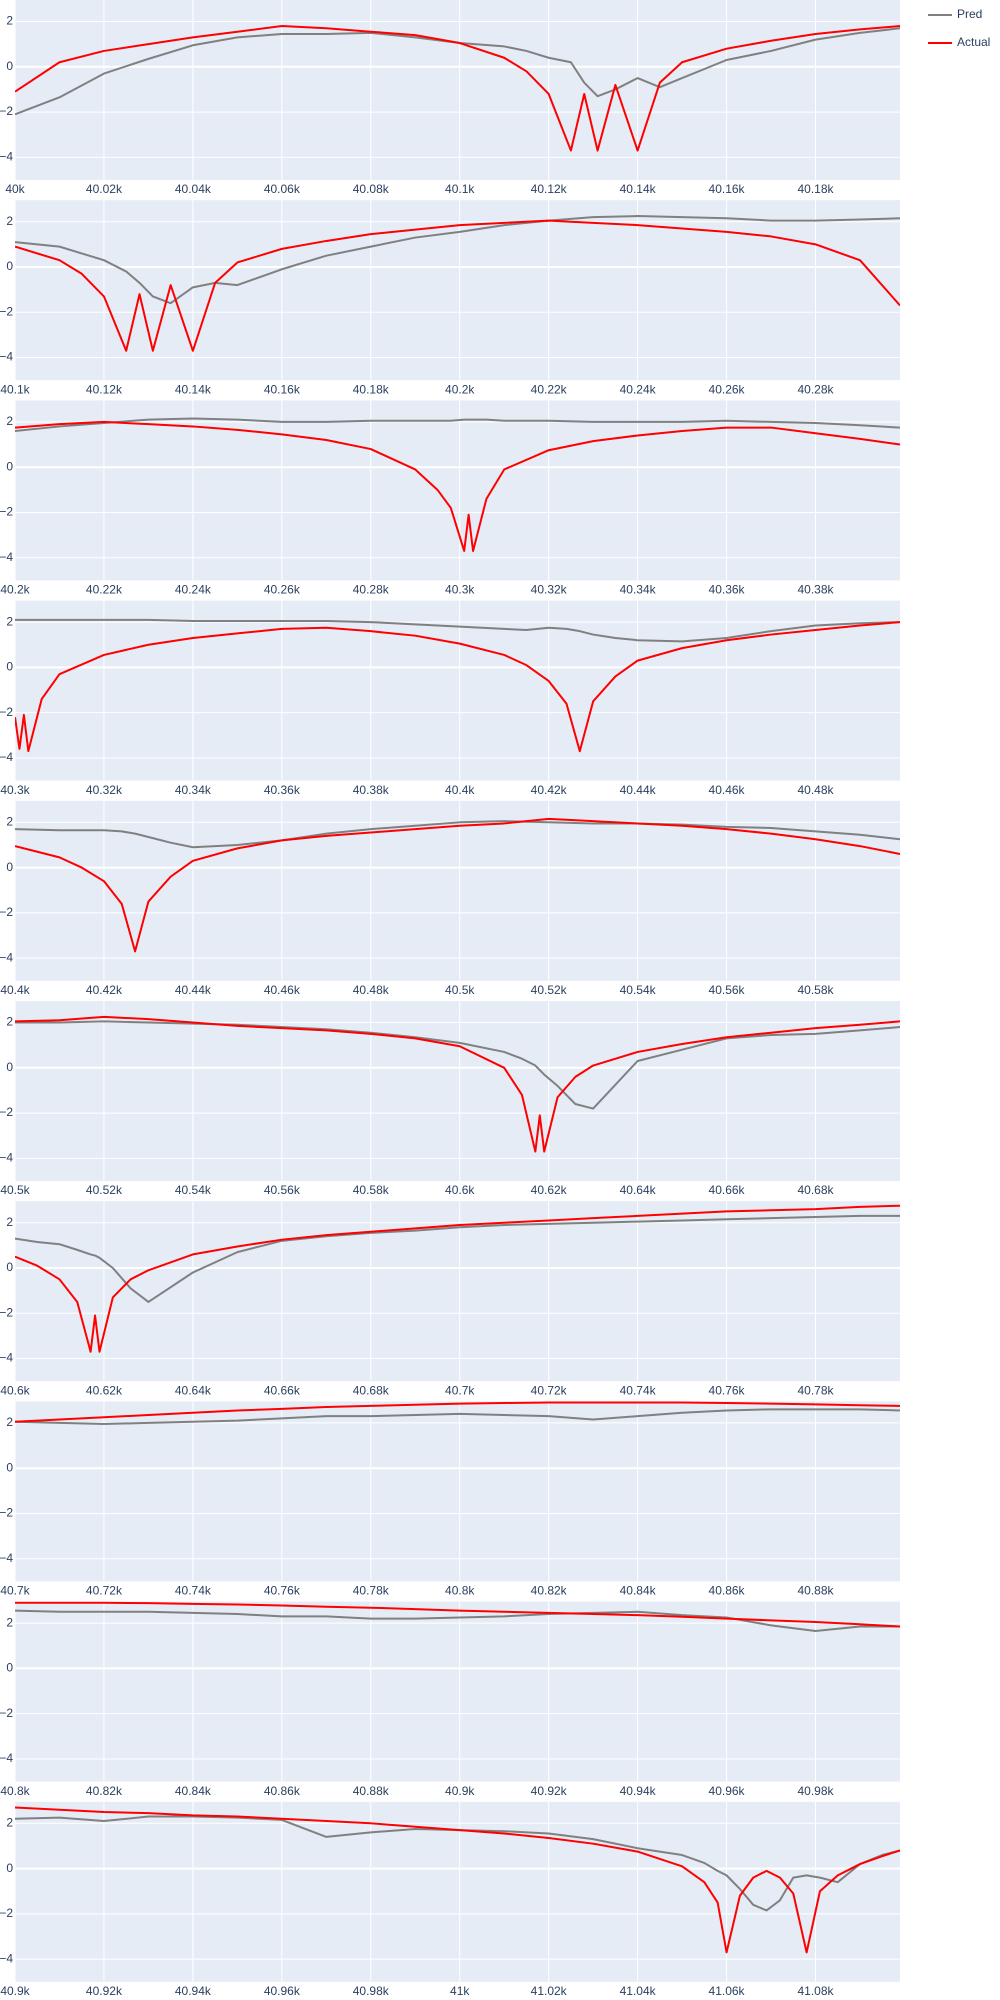 The height and width of the screenshot is (2000, 1000). Describe the element at coordinates (815, 790) in the screenshot. I see `x-tick-label: 40.48k` at that location.